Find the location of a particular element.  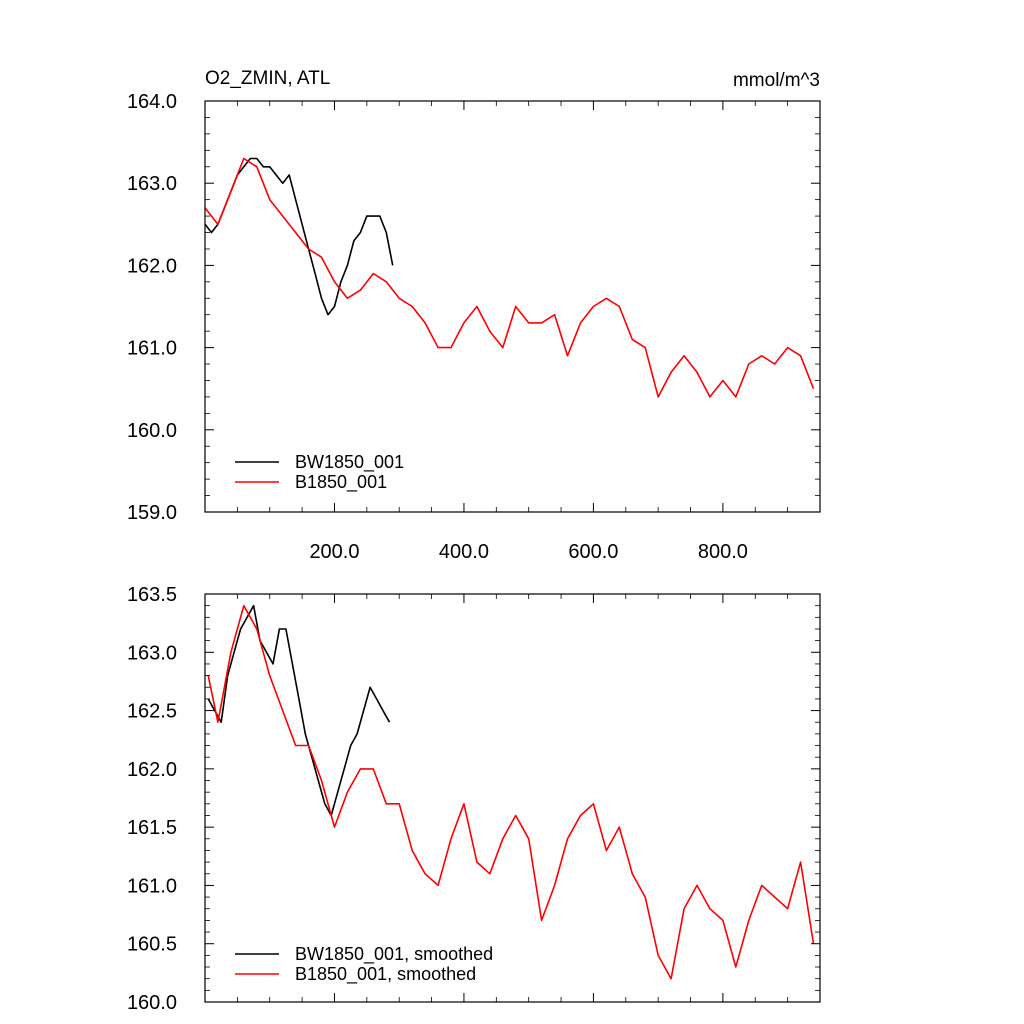

figure-title-left: O2_ZMIN, ATL is located at coordinates (267, 78).